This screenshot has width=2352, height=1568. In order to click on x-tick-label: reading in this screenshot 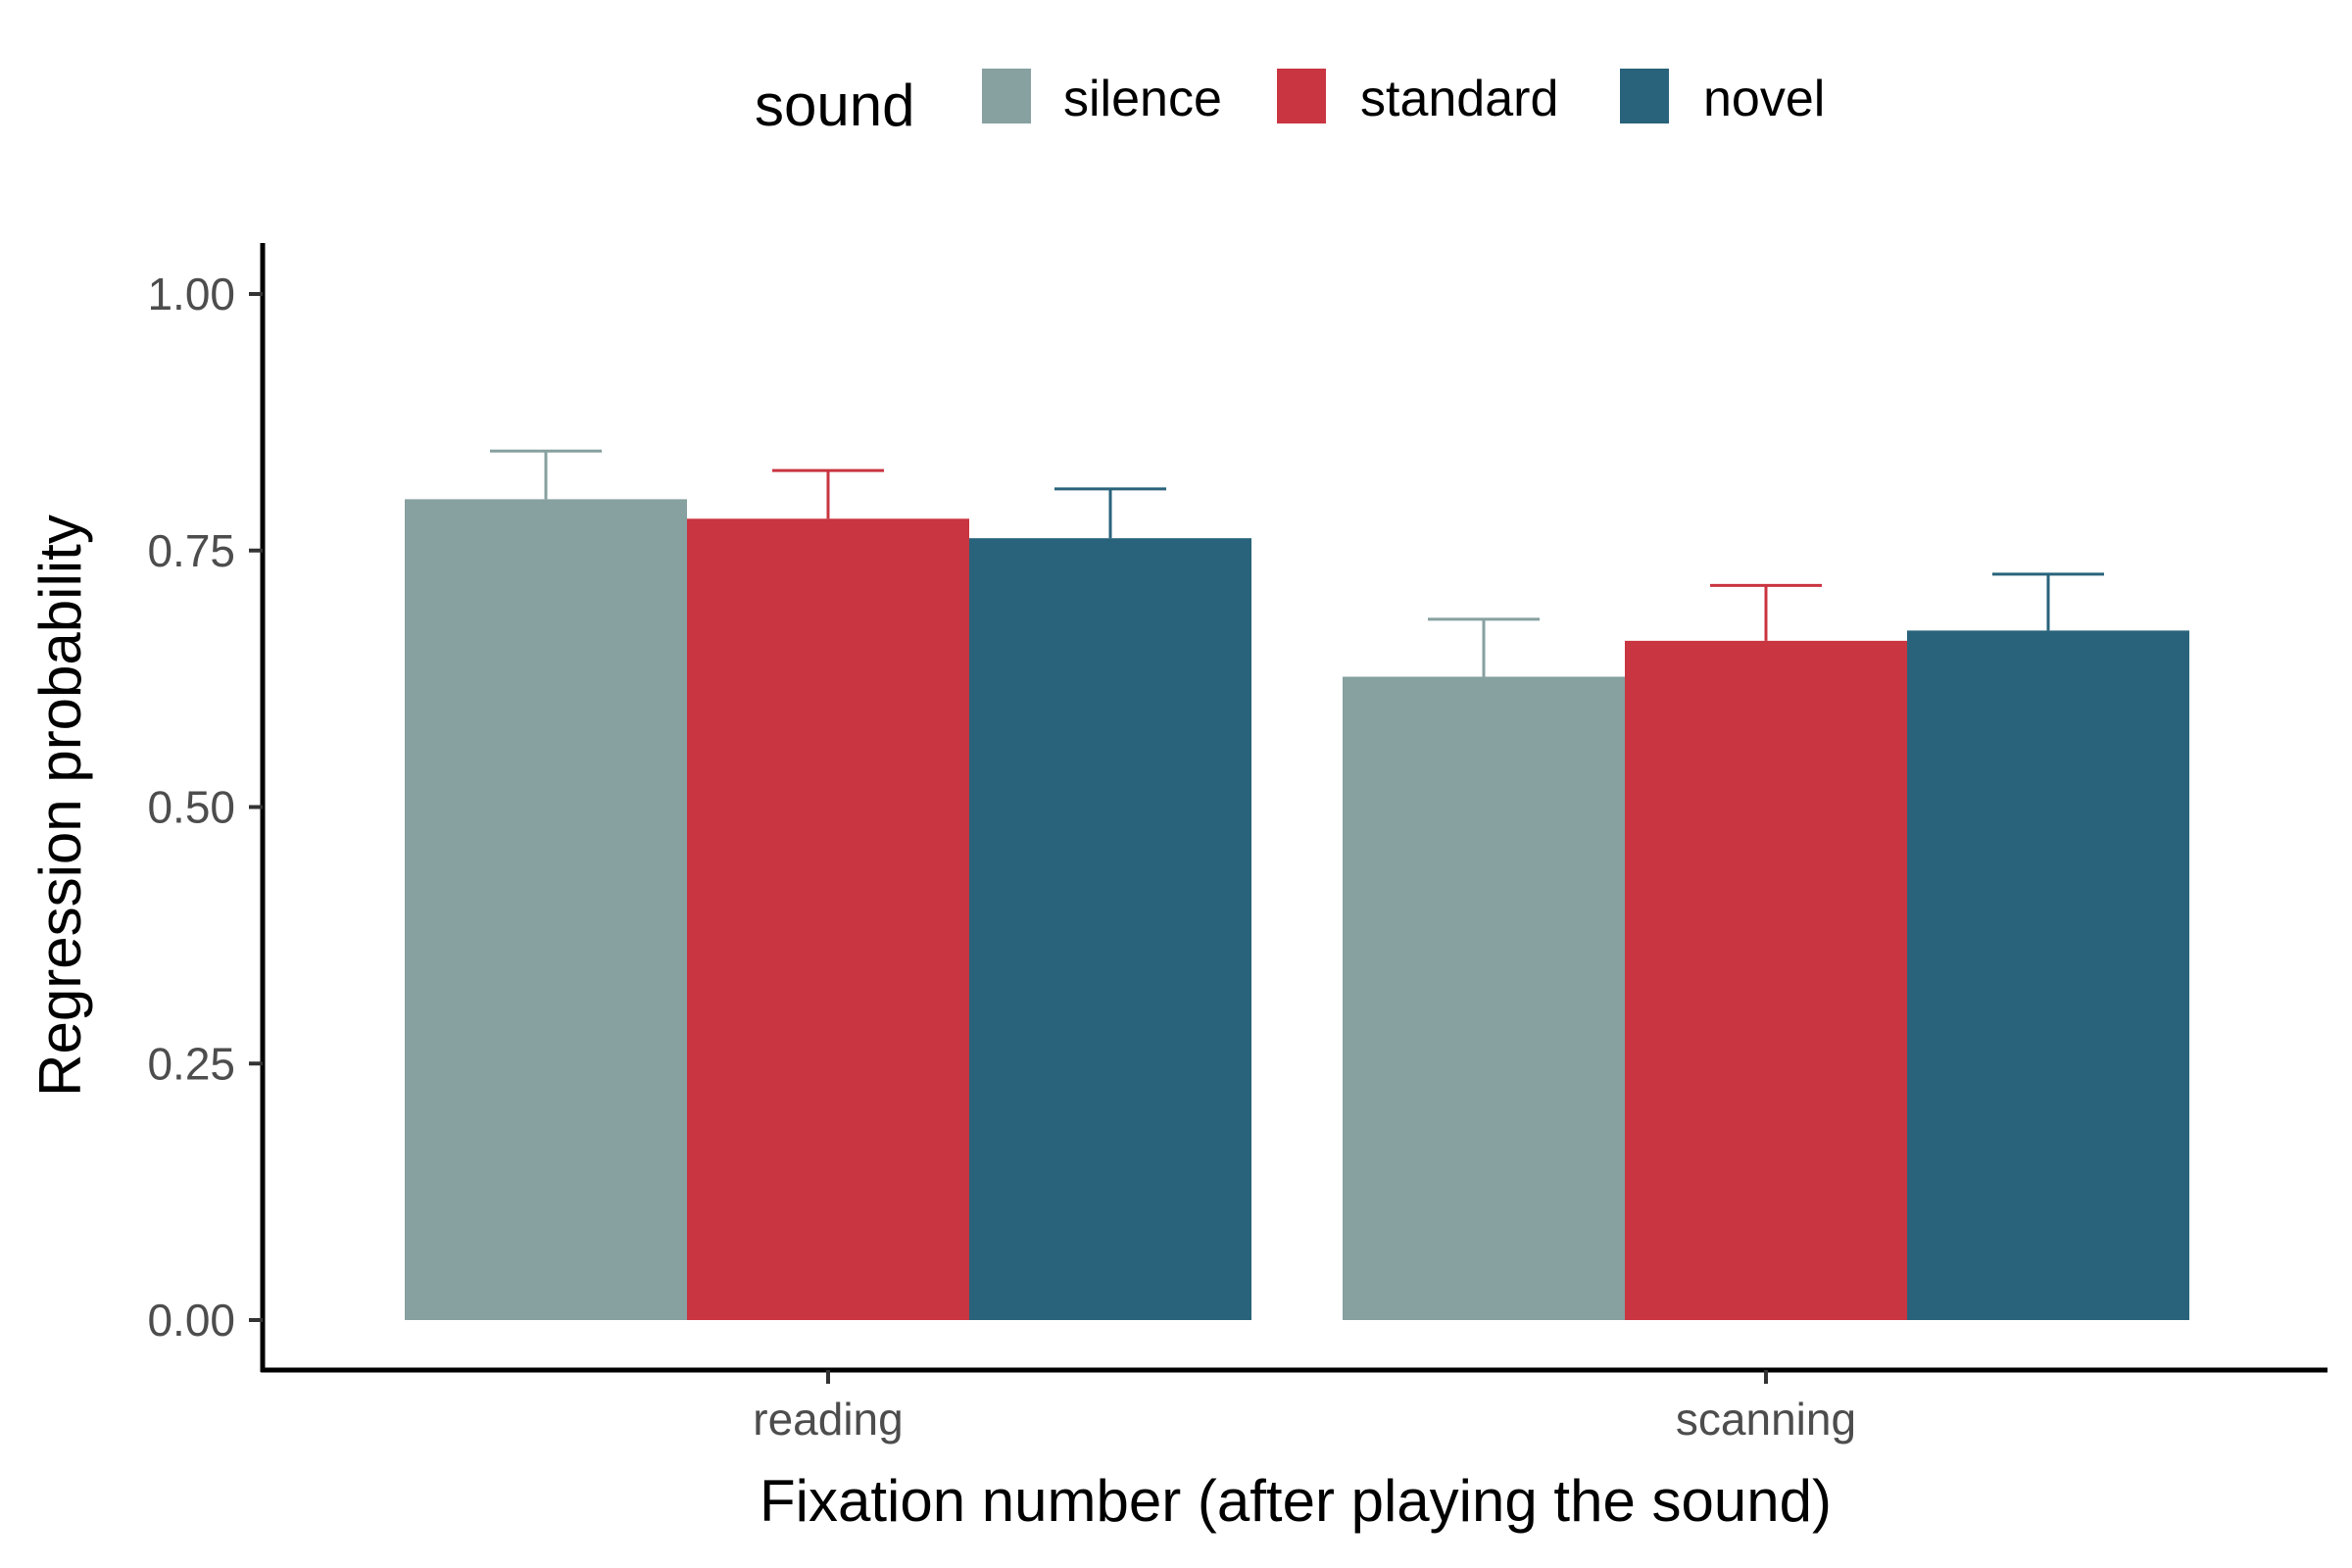, I will do `click(828, 1419)`.